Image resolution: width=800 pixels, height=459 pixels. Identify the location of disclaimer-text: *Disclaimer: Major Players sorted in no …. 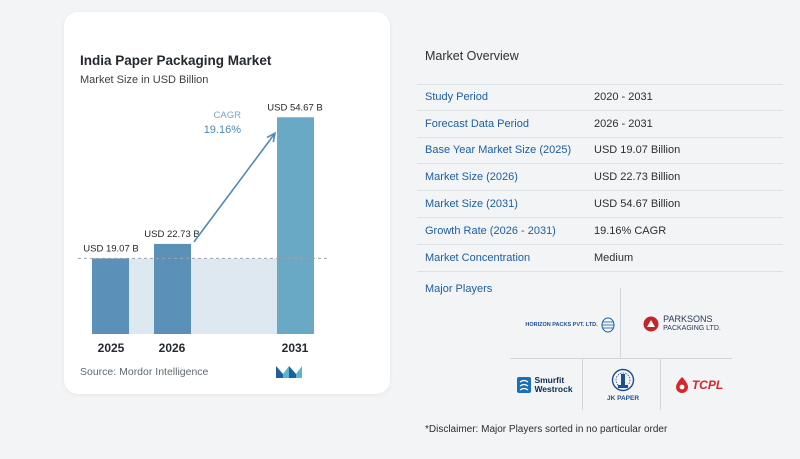
(546, 429).